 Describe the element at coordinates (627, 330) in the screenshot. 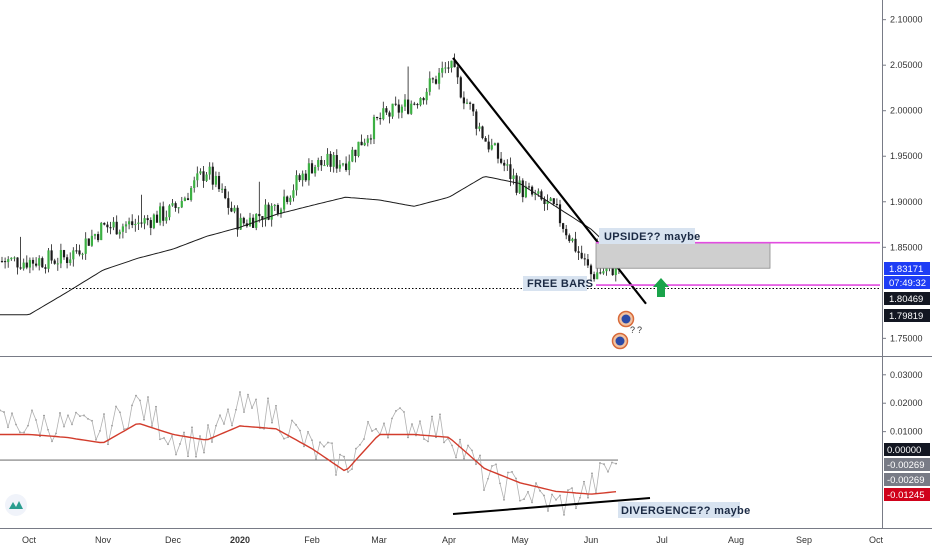

I see `event-flag-icon: ? ?` at that location.